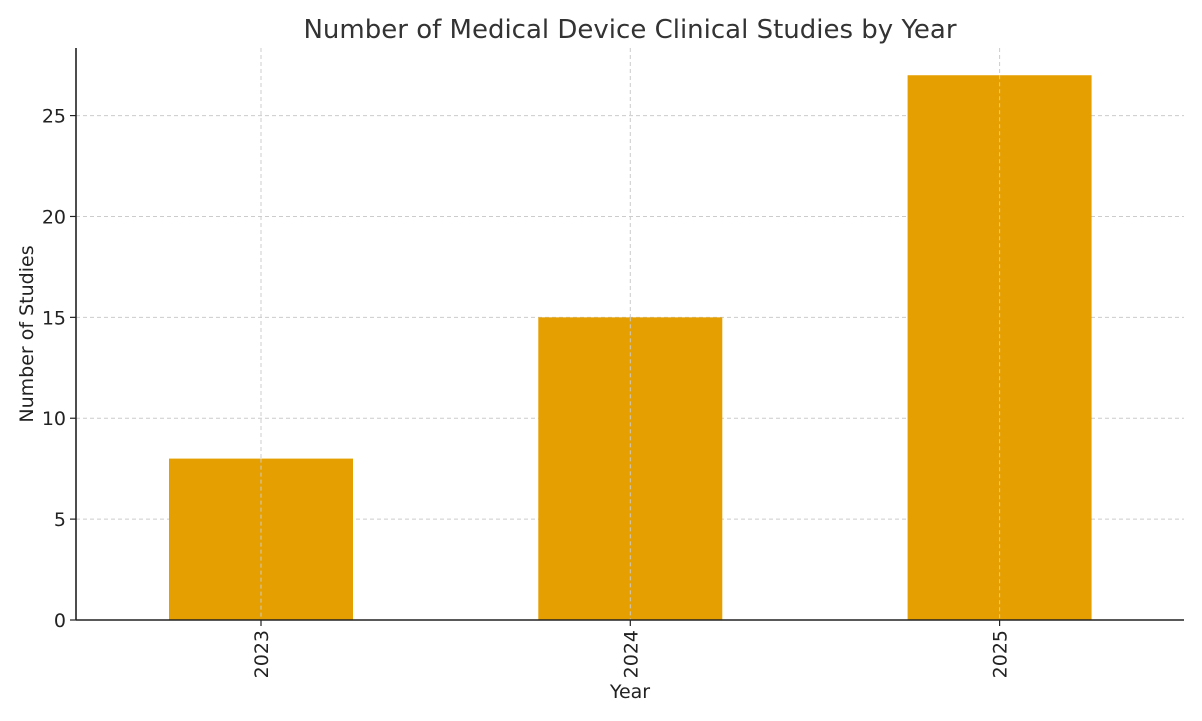 The height and width of the screenshot is (721, 1202). I want to click on x-tick-label: 2023, so click(262, 654).